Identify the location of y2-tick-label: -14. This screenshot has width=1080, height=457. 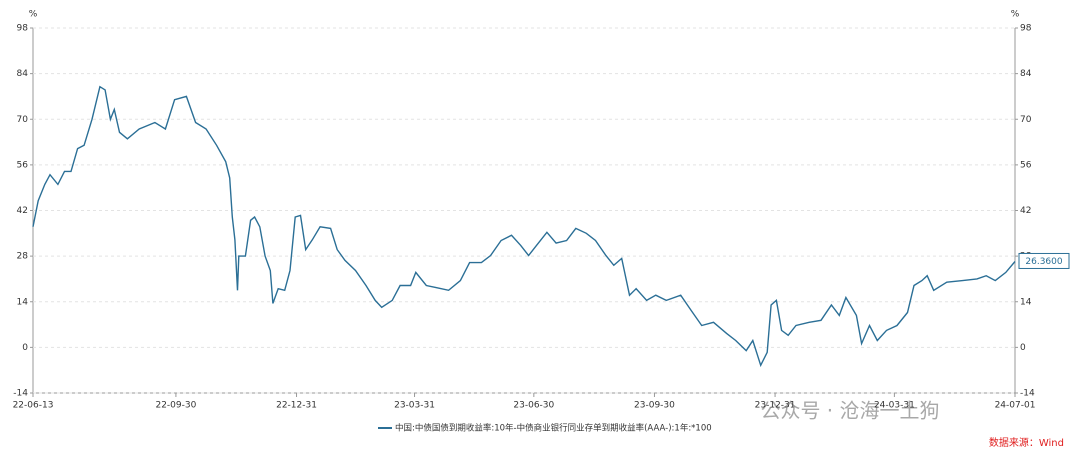
(1027, 394).